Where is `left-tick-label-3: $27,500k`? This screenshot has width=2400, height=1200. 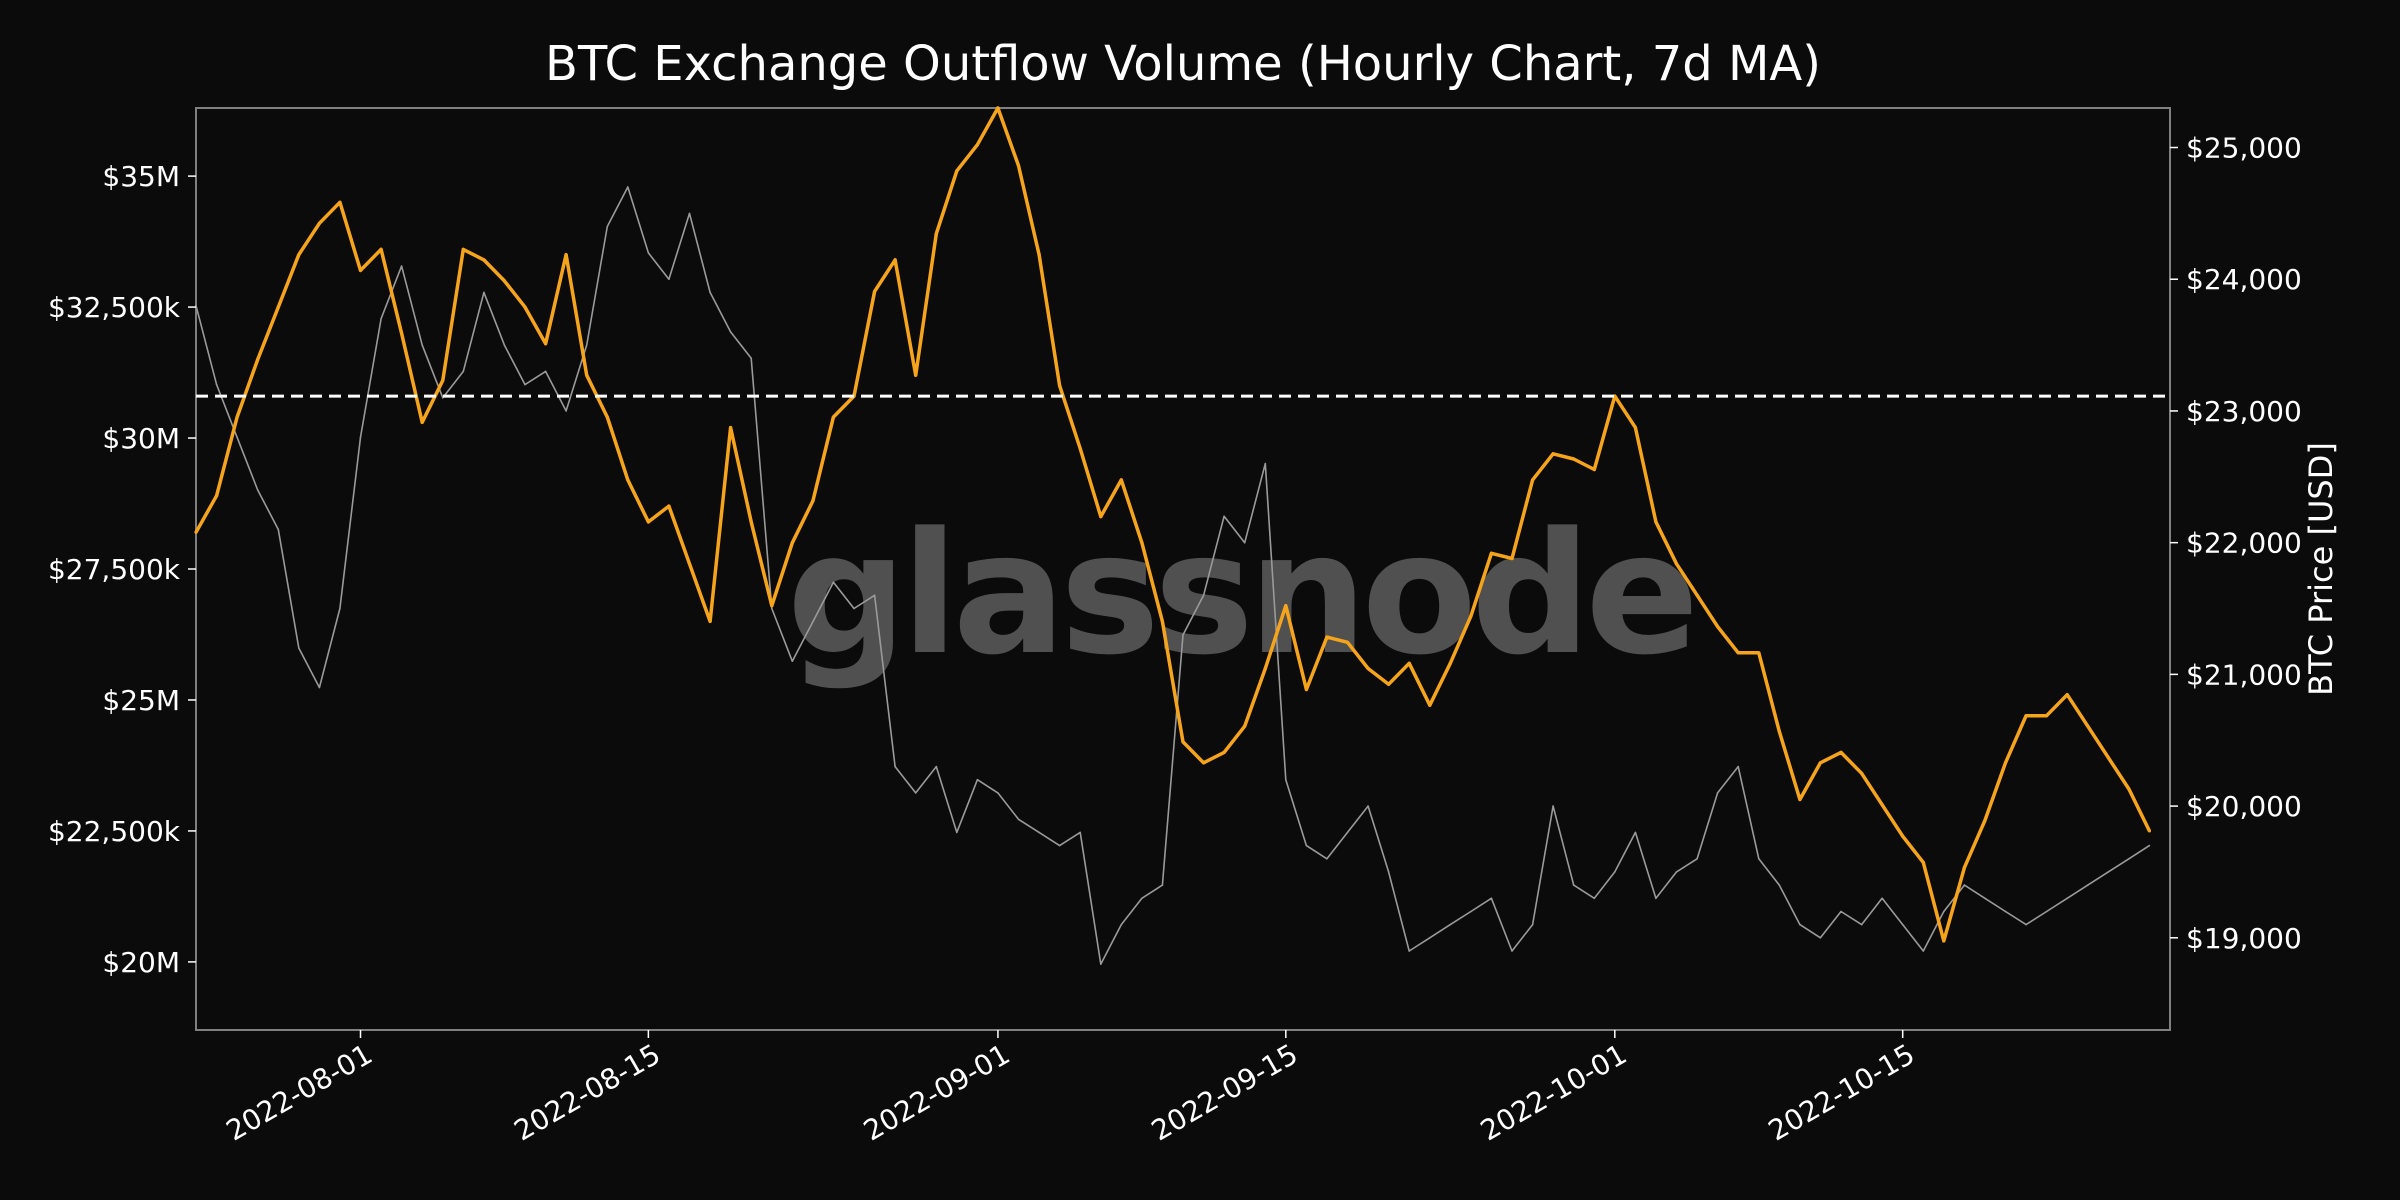
left-tick-label-3: $27,500k is located at coordinates (114, 569).